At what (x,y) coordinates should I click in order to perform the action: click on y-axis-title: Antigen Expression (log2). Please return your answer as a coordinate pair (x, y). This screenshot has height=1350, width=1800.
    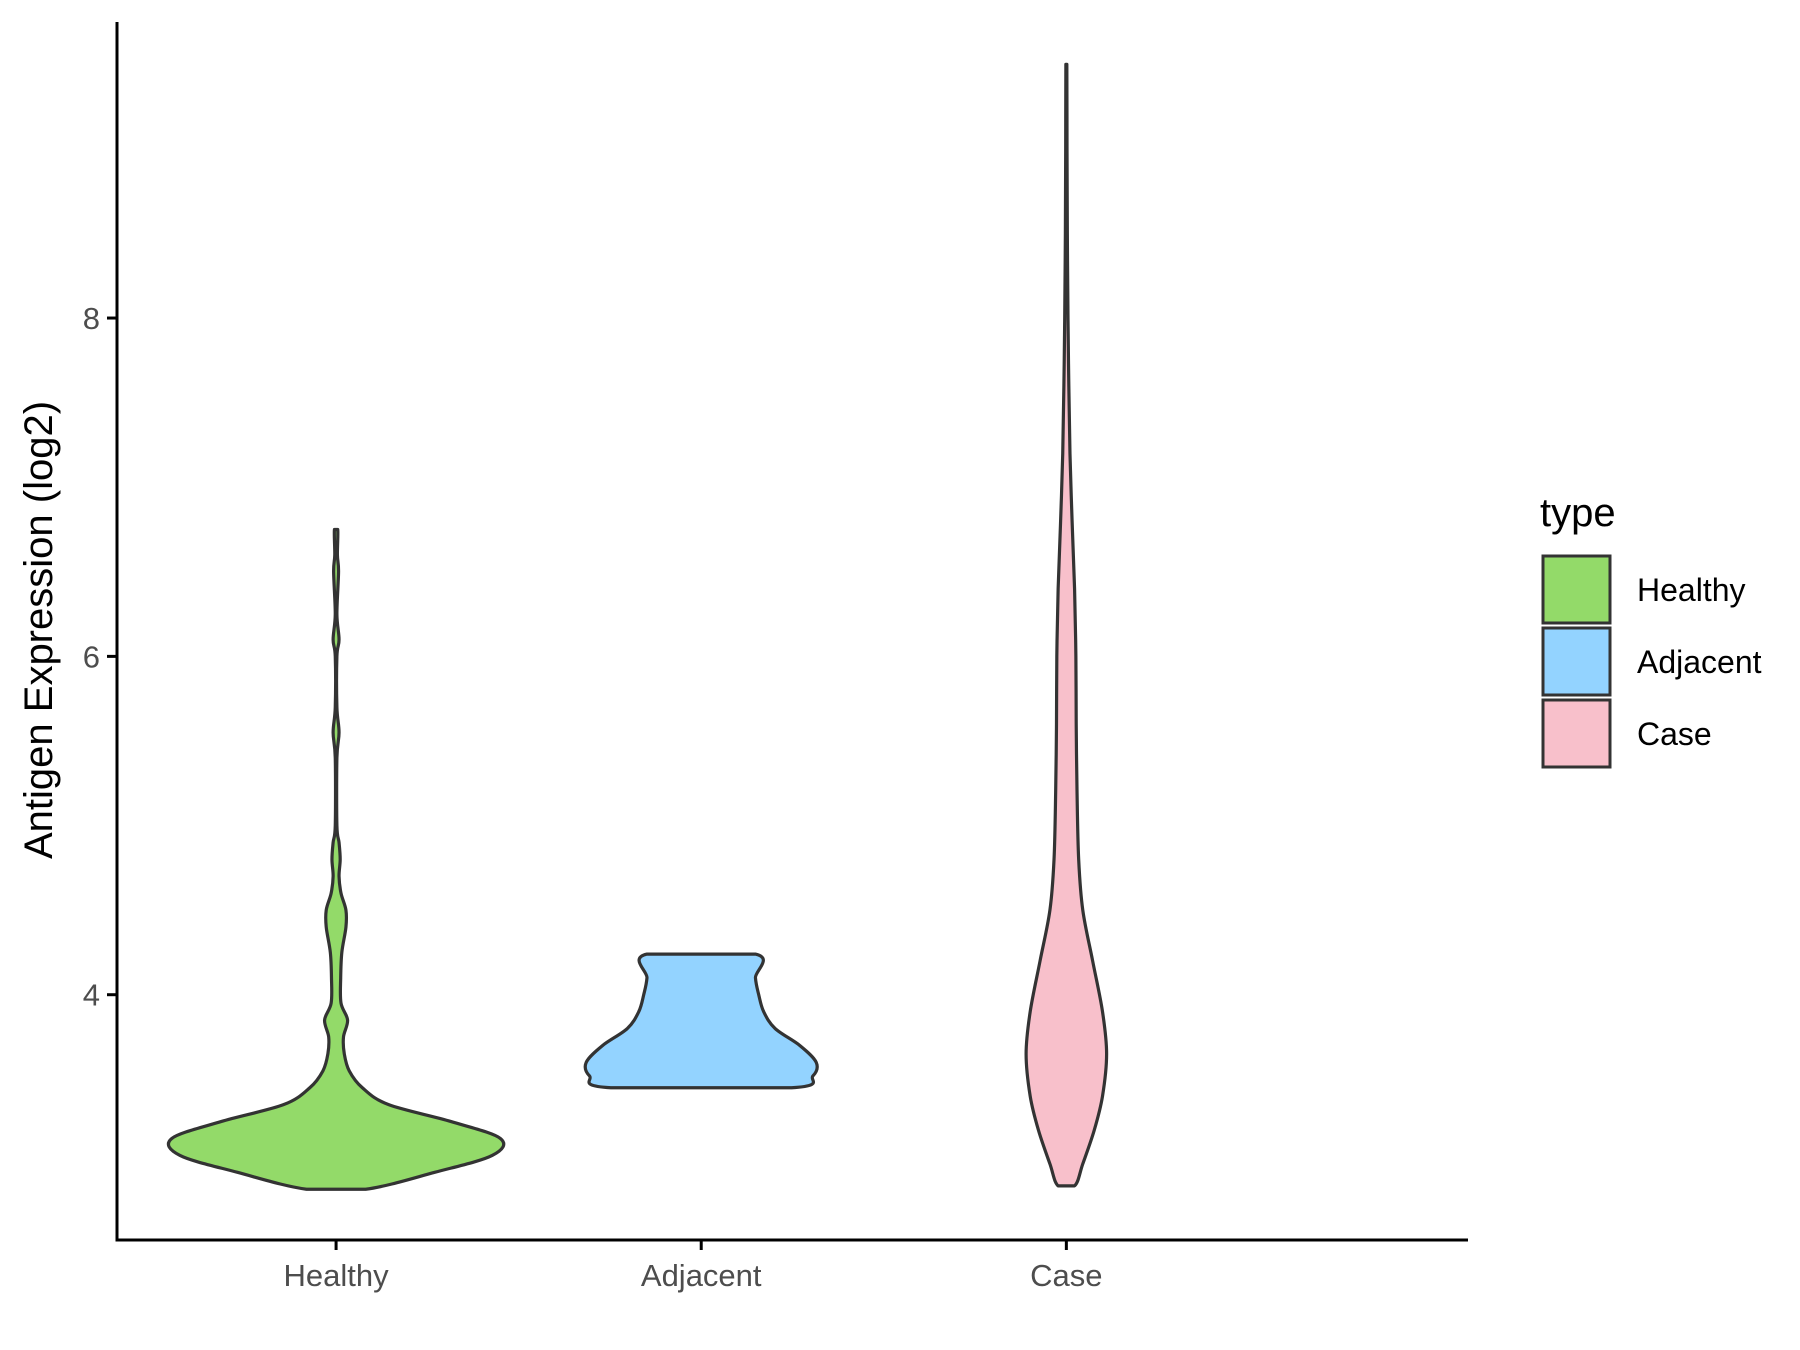
    Looking at the image, I should click on (39, 630).